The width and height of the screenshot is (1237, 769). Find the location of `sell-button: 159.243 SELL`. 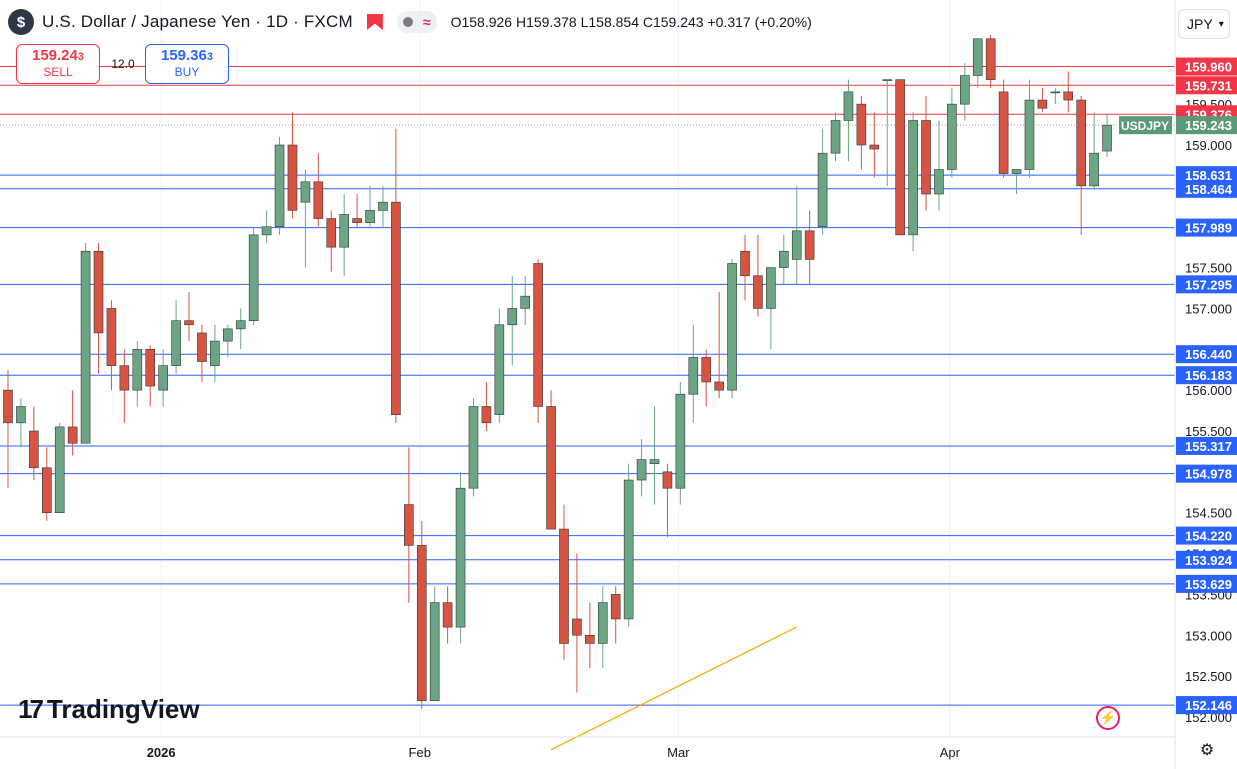

sell-button: 159.243 SELL is located at coordinates (58, 64).